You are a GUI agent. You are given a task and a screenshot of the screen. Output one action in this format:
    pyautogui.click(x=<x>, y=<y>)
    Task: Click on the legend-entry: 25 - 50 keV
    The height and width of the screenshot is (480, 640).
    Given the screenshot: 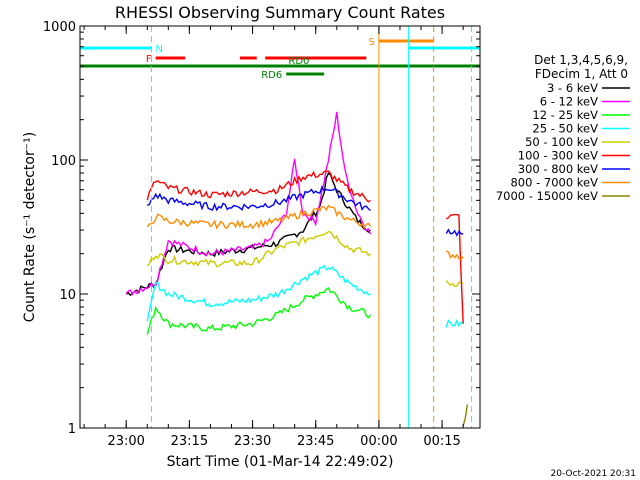 What is the action you would take?
    pyautogui.click(x=565, y=129)
    